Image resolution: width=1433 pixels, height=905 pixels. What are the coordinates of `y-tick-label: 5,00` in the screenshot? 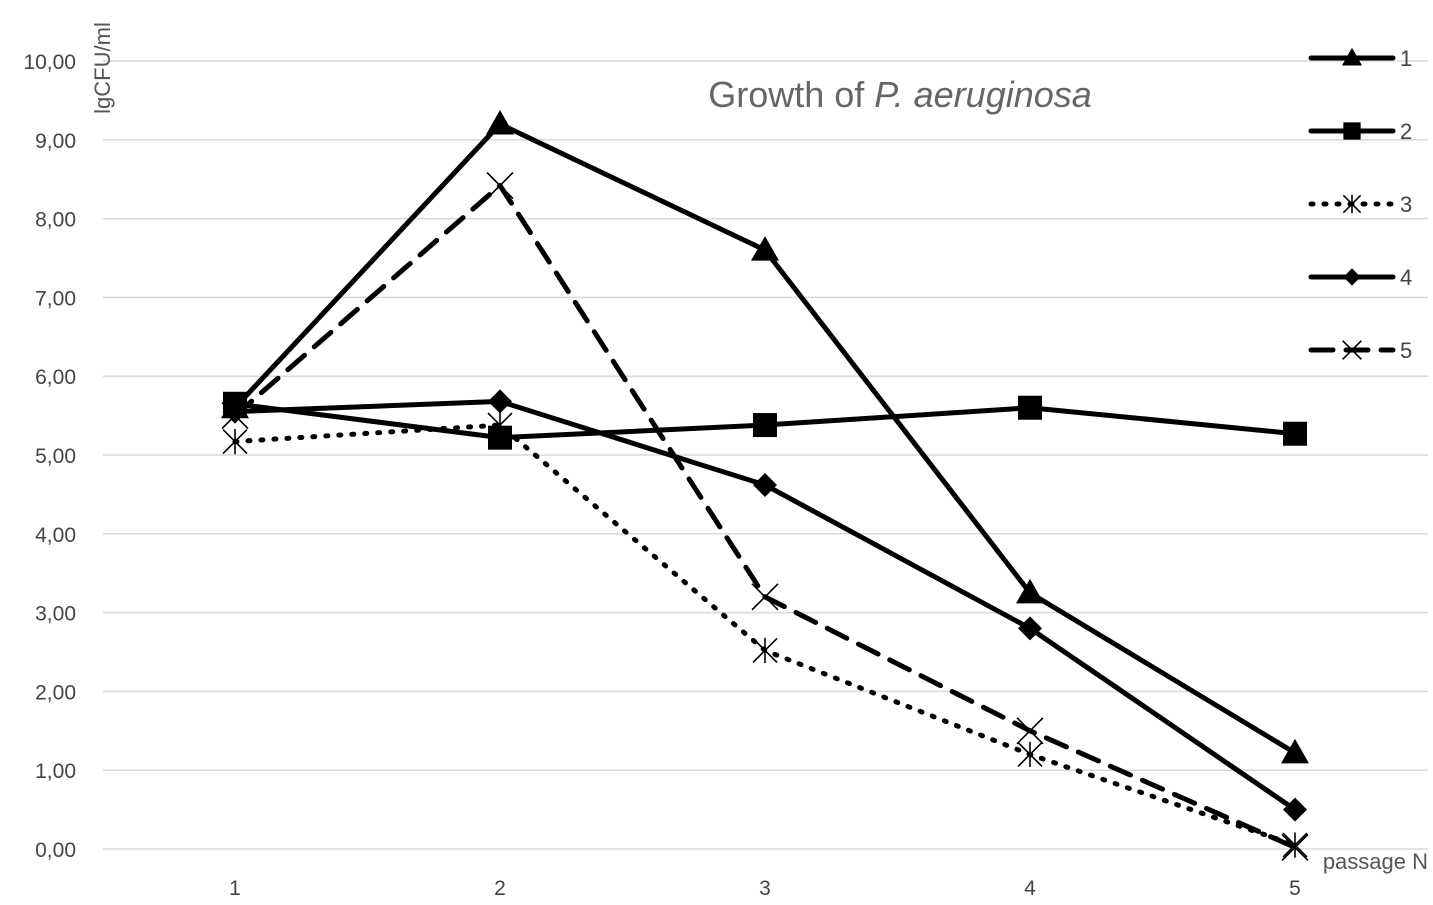 It's located at (55, 456).